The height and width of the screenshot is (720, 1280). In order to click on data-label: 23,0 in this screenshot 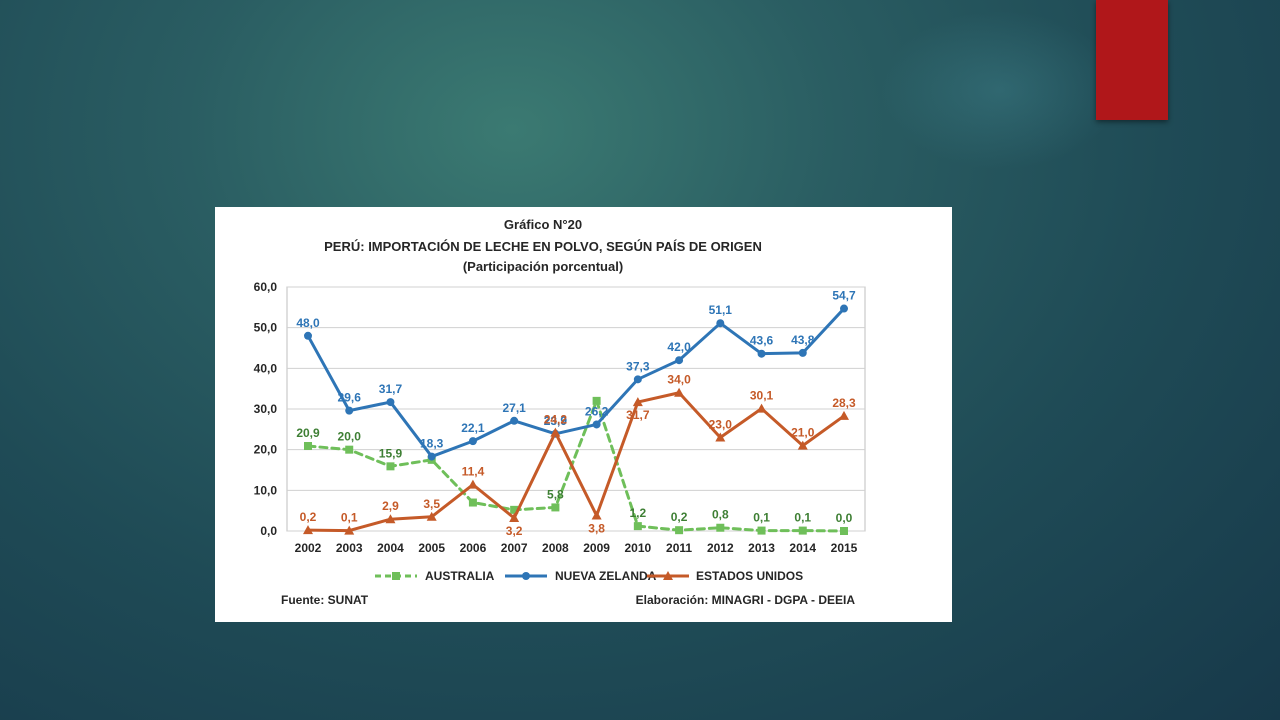, I will do `click(721, 424)`.